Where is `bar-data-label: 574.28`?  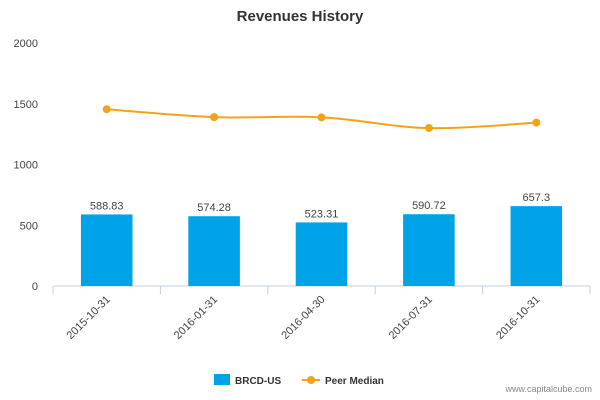
bar-data-label: 574.28 is located at coordinates (214, 208).